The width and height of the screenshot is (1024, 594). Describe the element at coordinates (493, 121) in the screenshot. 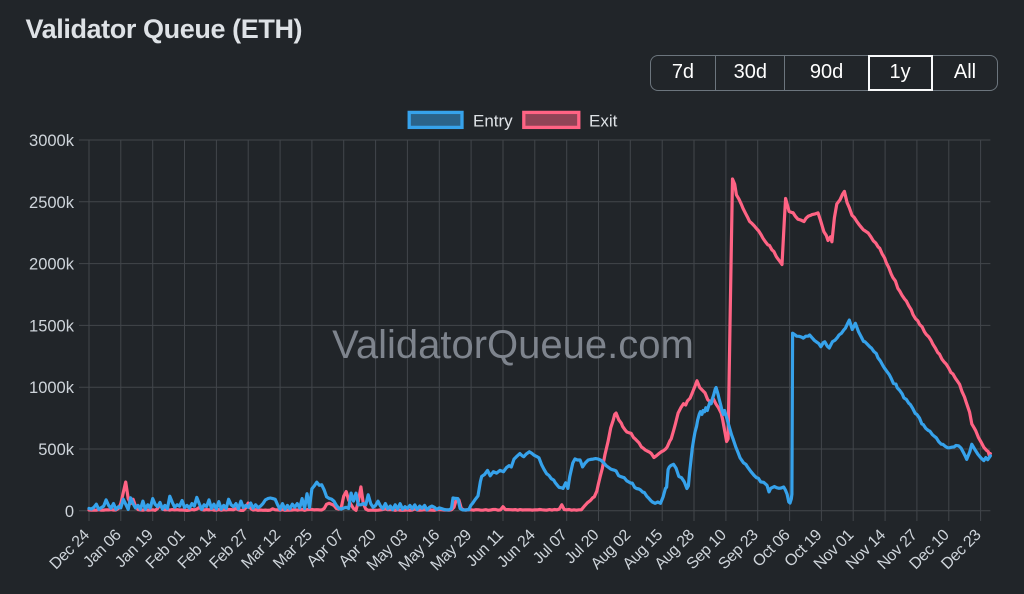

I see `svg-text: Entry` at that location.